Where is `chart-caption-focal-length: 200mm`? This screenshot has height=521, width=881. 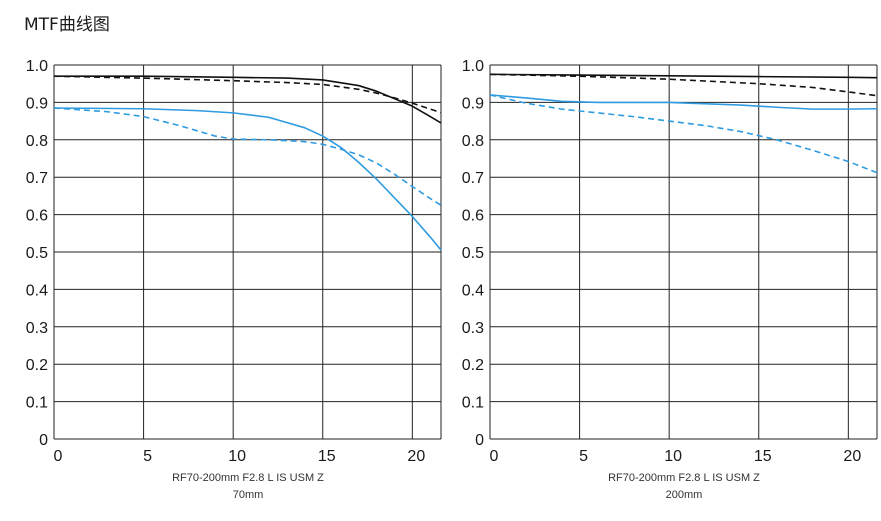 chart-caption-focal-length: 200mm is located at coordinates (684, 495).